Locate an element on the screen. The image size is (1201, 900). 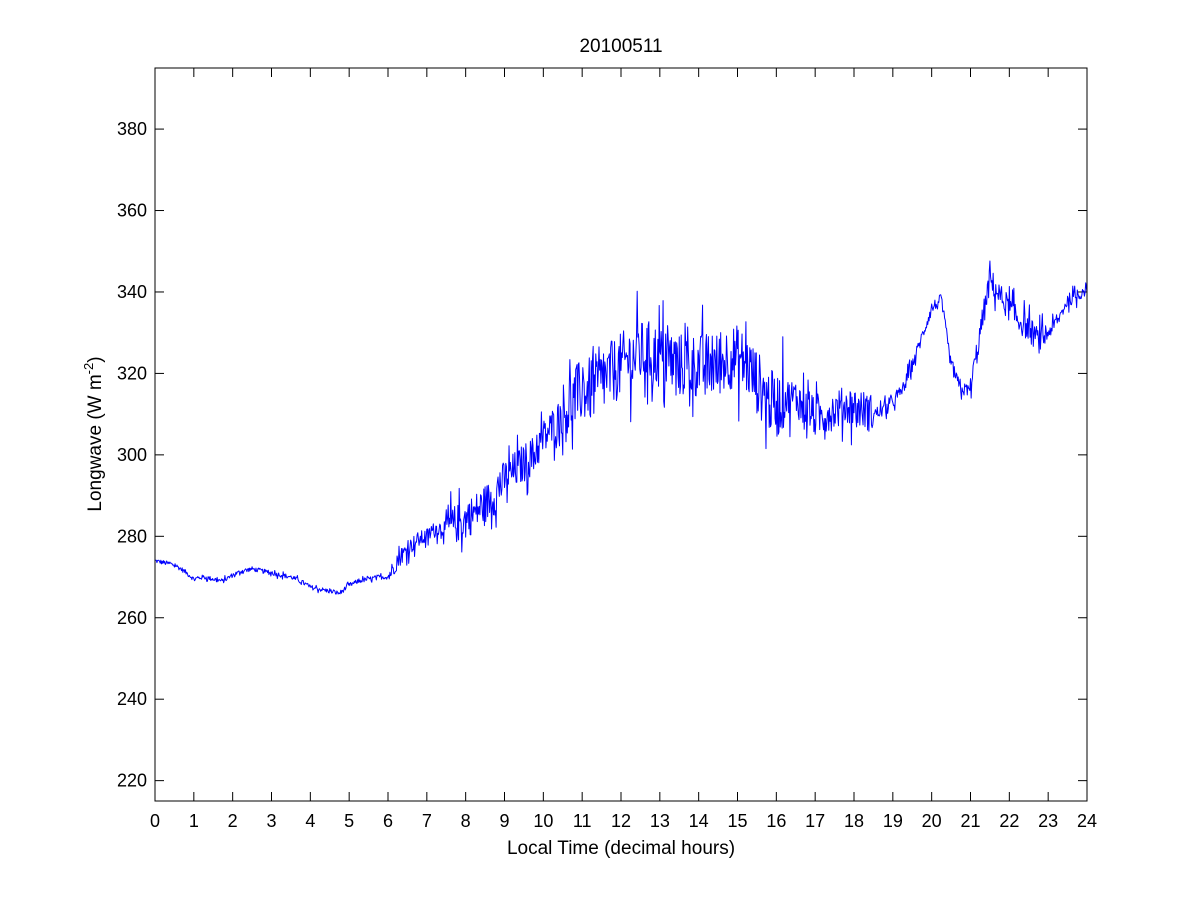
y-tick-label: 240 is located at coordinates (132, 699).